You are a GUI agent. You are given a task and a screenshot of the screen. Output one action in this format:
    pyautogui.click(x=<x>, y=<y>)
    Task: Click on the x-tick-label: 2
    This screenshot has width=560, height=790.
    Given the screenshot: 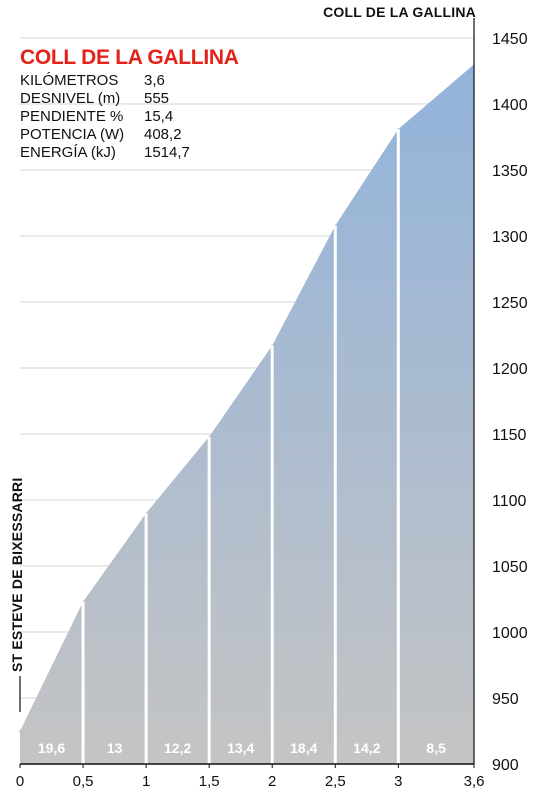 What is the action you would take?
    pyautogui.click(x=272, y=781)
    